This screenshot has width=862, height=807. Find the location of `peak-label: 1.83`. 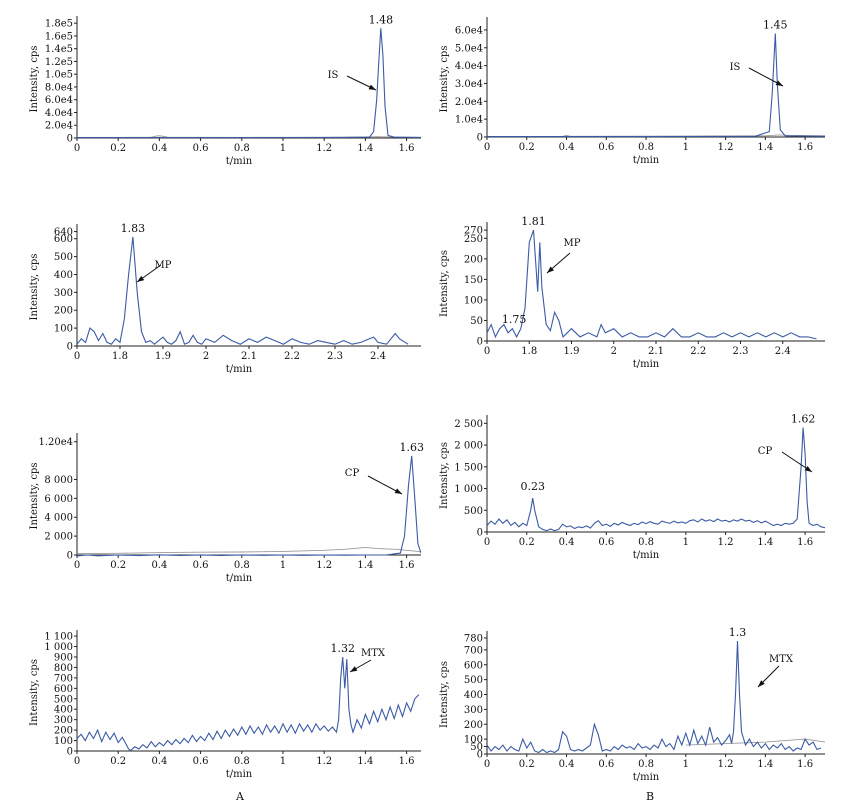

peak-label: 1.83 is located at coordinates (133, 228).